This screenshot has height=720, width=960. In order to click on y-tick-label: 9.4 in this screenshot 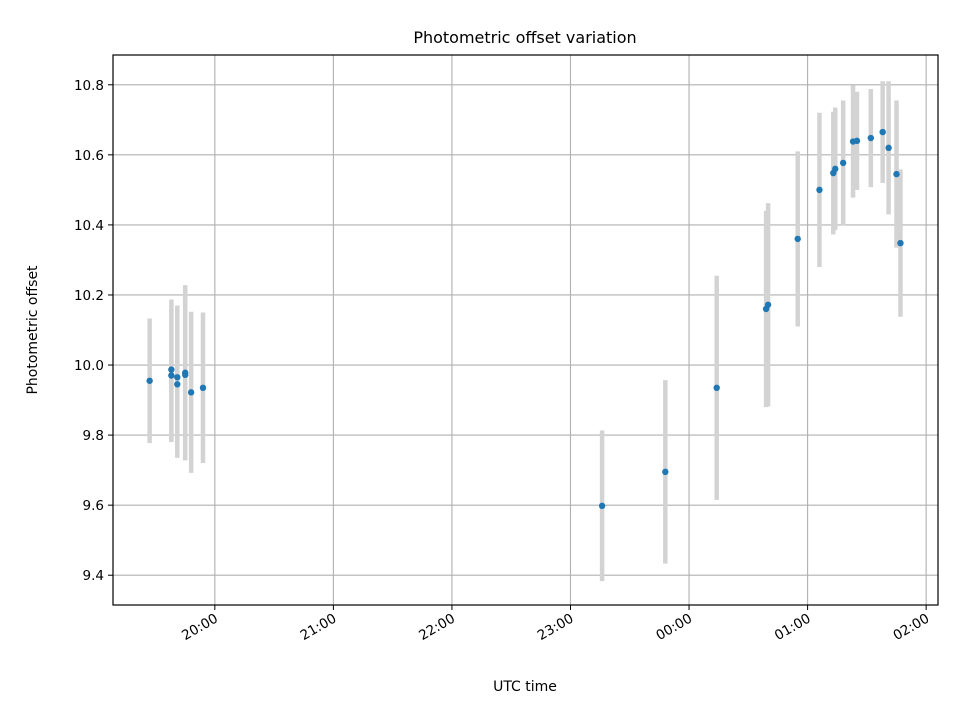, I will do `click(93, 576)`.